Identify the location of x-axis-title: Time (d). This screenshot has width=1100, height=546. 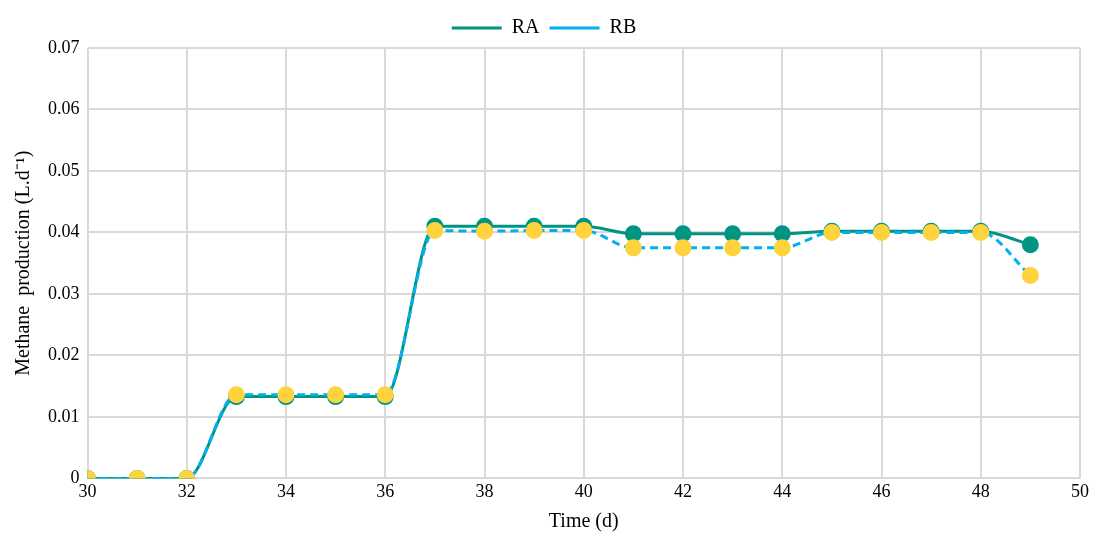
(583, 521).